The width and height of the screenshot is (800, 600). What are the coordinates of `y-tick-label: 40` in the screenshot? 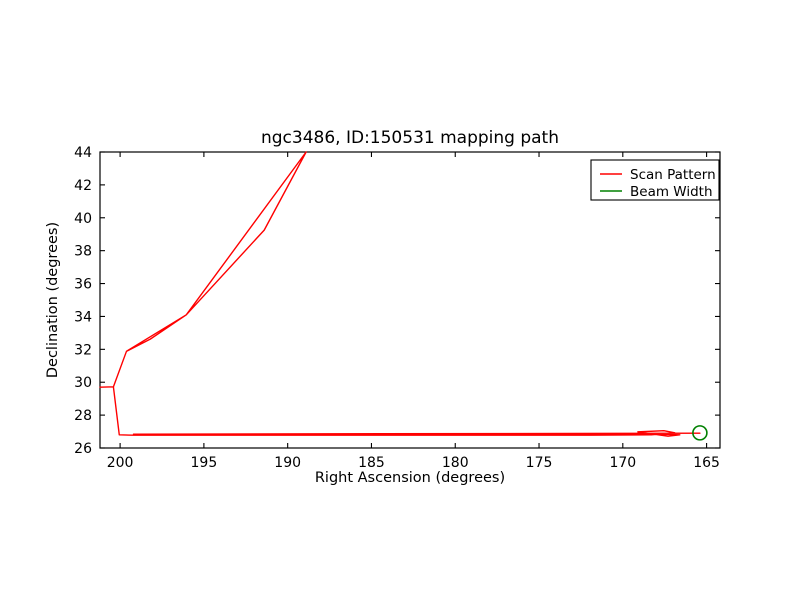 It's located at (83, 219).